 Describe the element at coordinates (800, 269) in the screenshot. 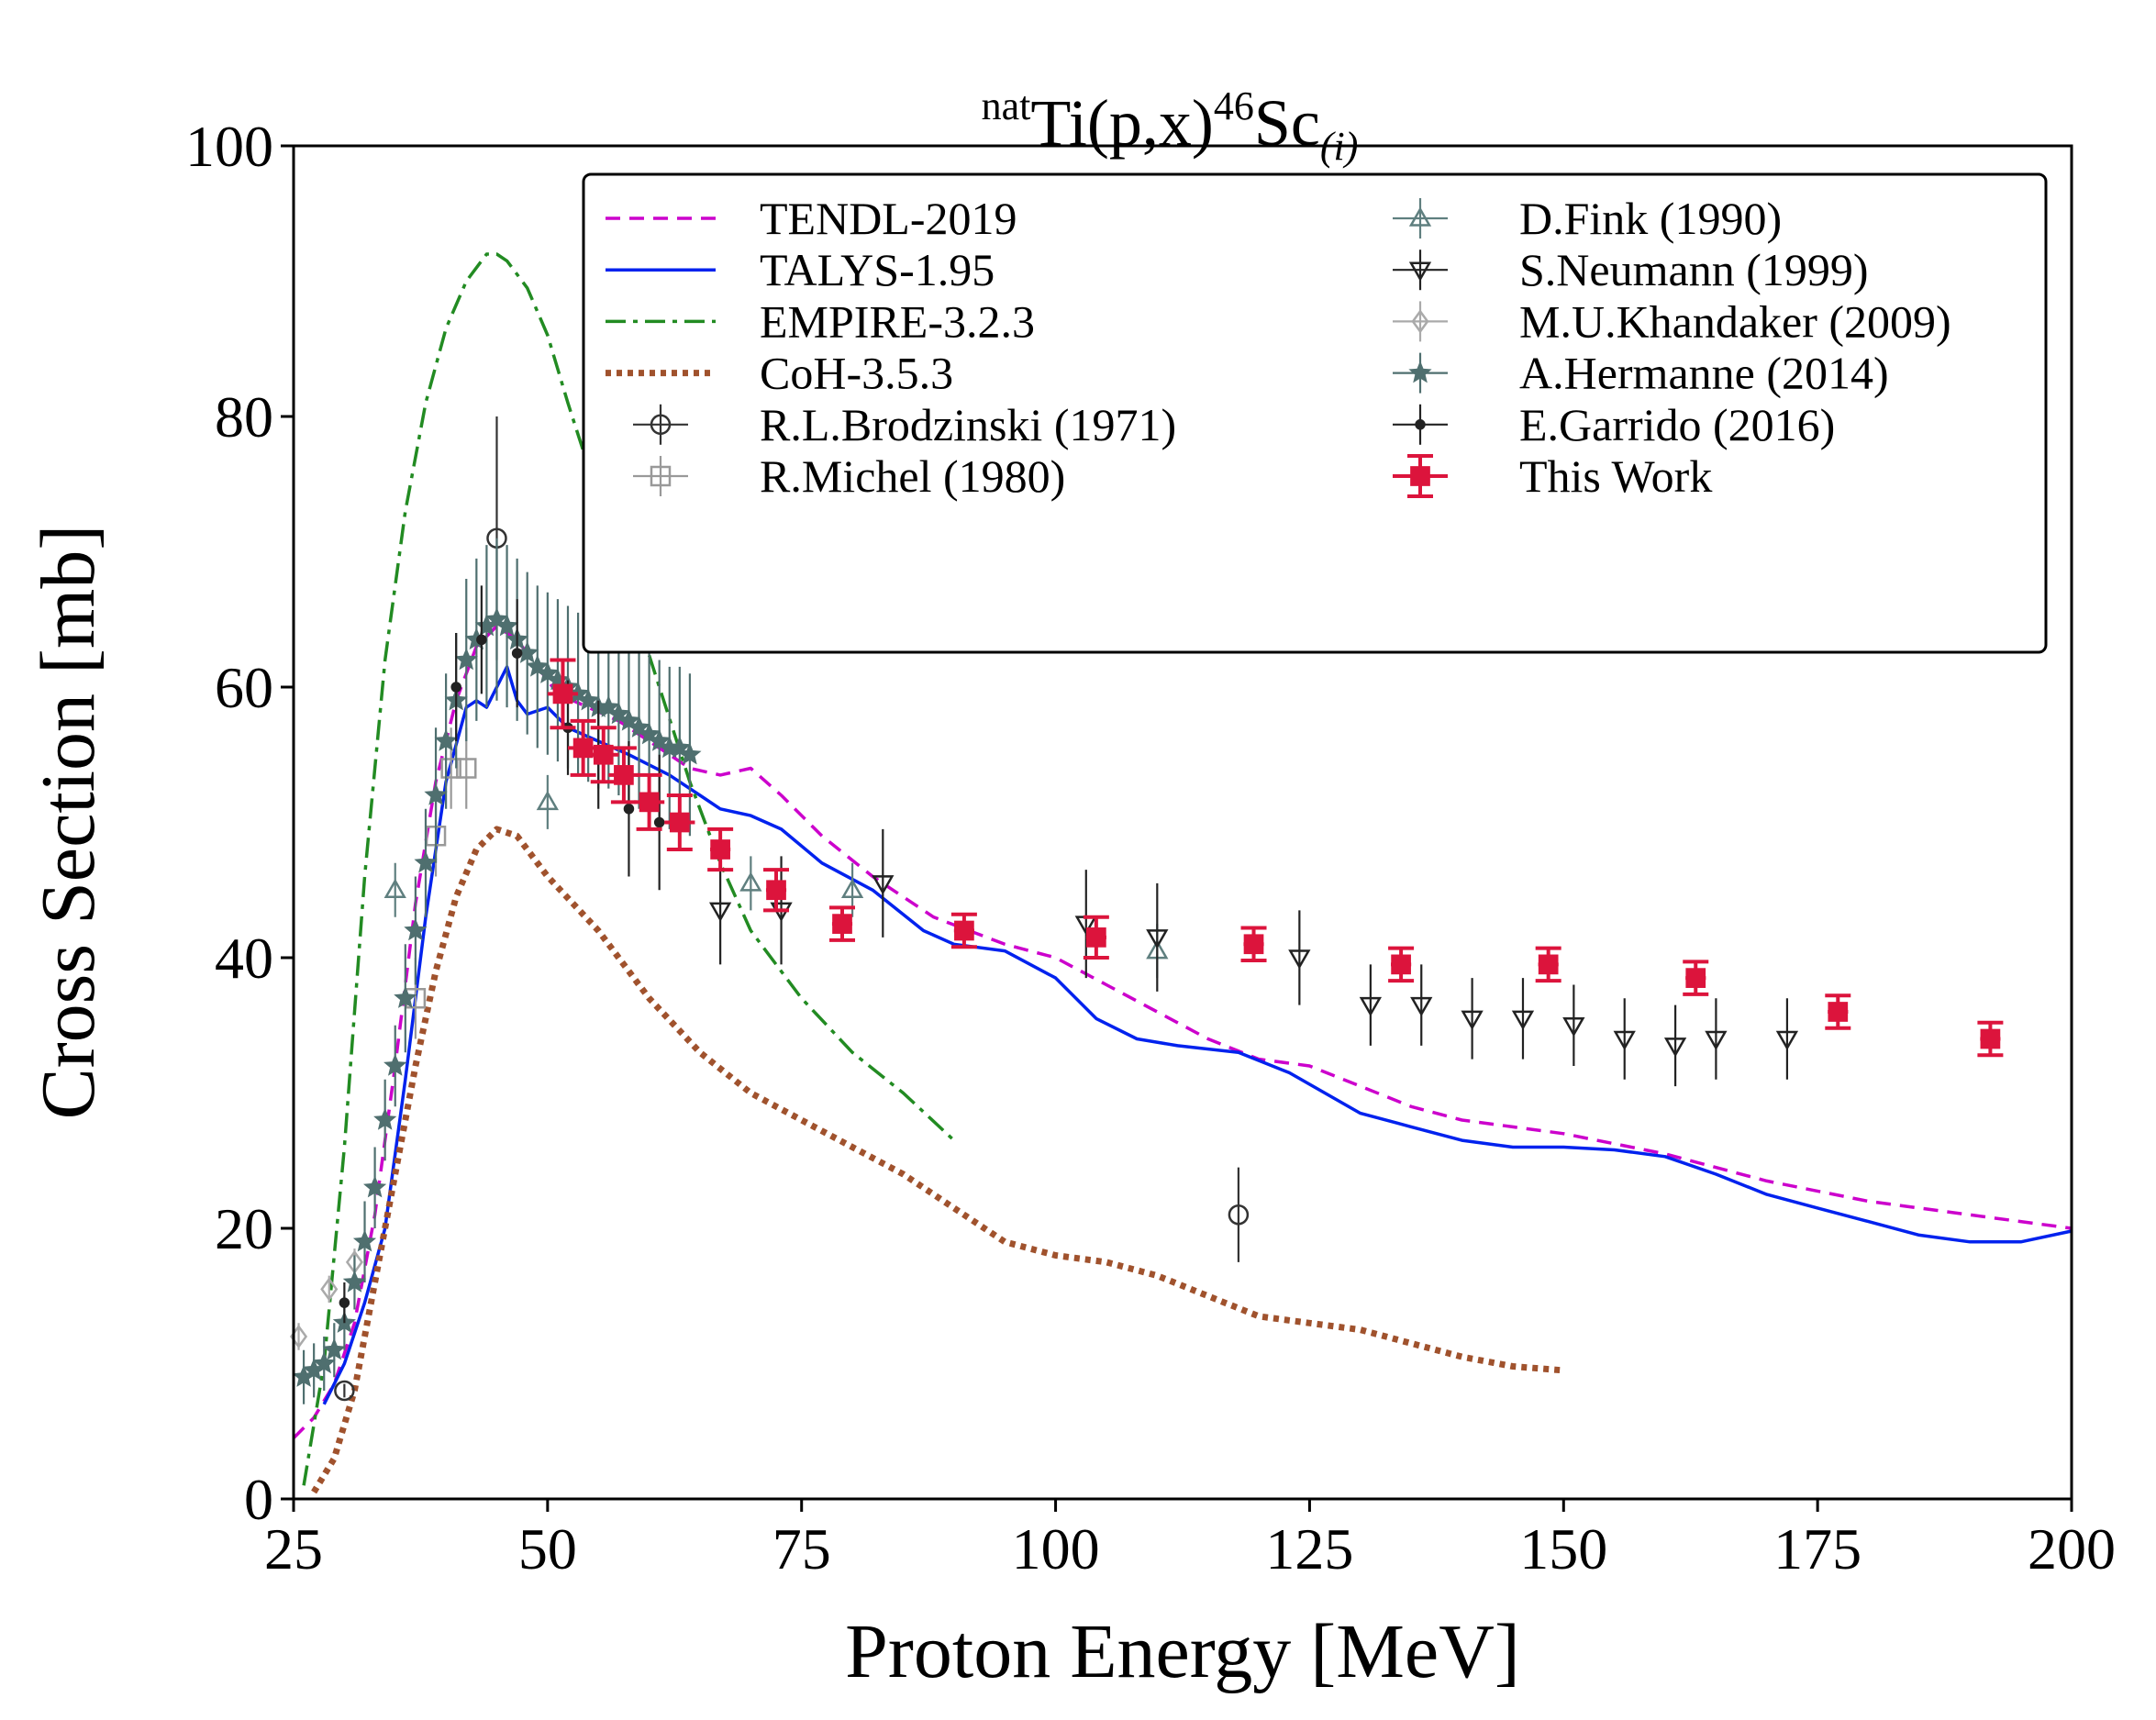

I see `legend-item-talys-1-95: TALYS-1.95` at that location.